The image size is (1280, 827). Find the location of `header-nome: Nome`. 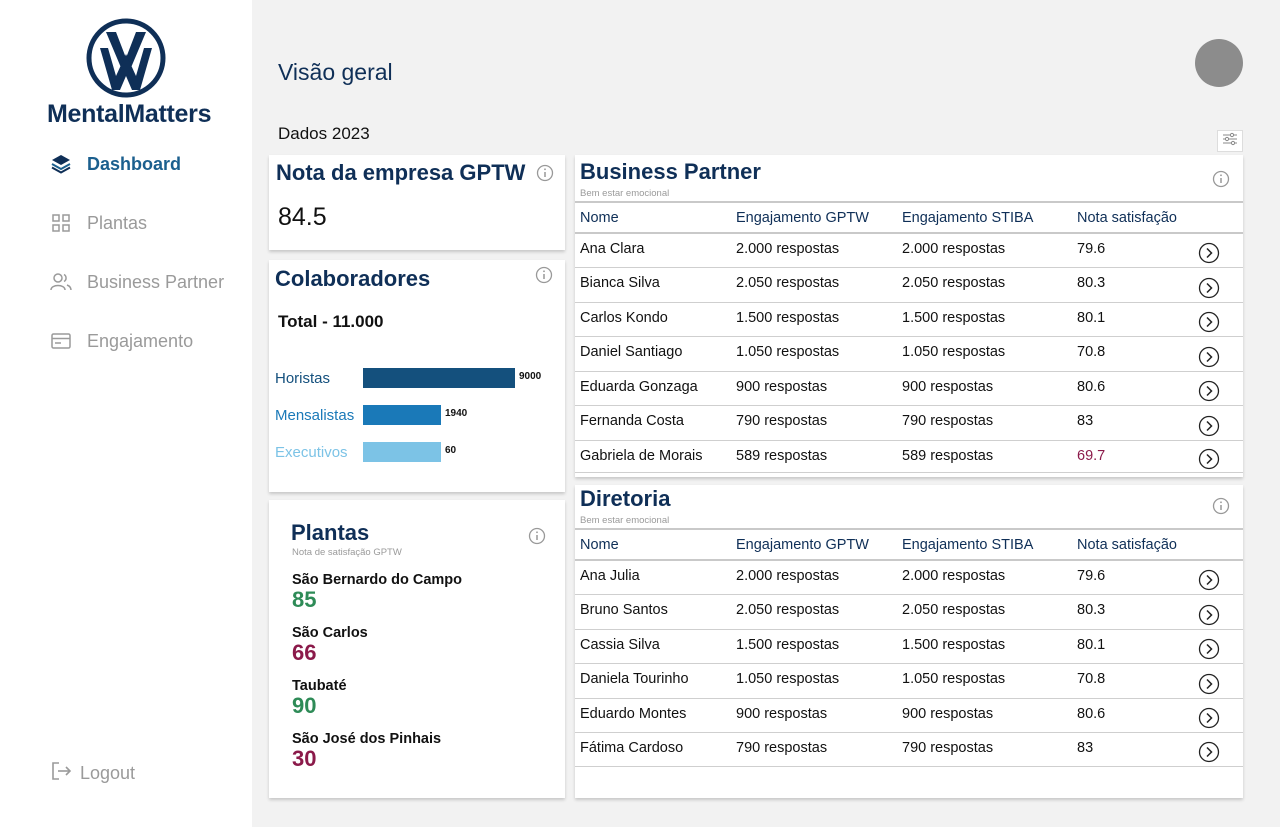

header-nome: Nome is located at coordinates (599, 218).